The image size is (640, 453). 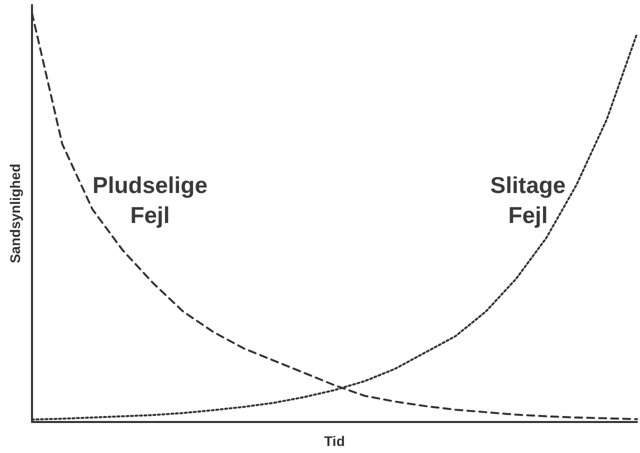 I want to click on series-label: Pludselige Fejl, so click(x=150, y=200).